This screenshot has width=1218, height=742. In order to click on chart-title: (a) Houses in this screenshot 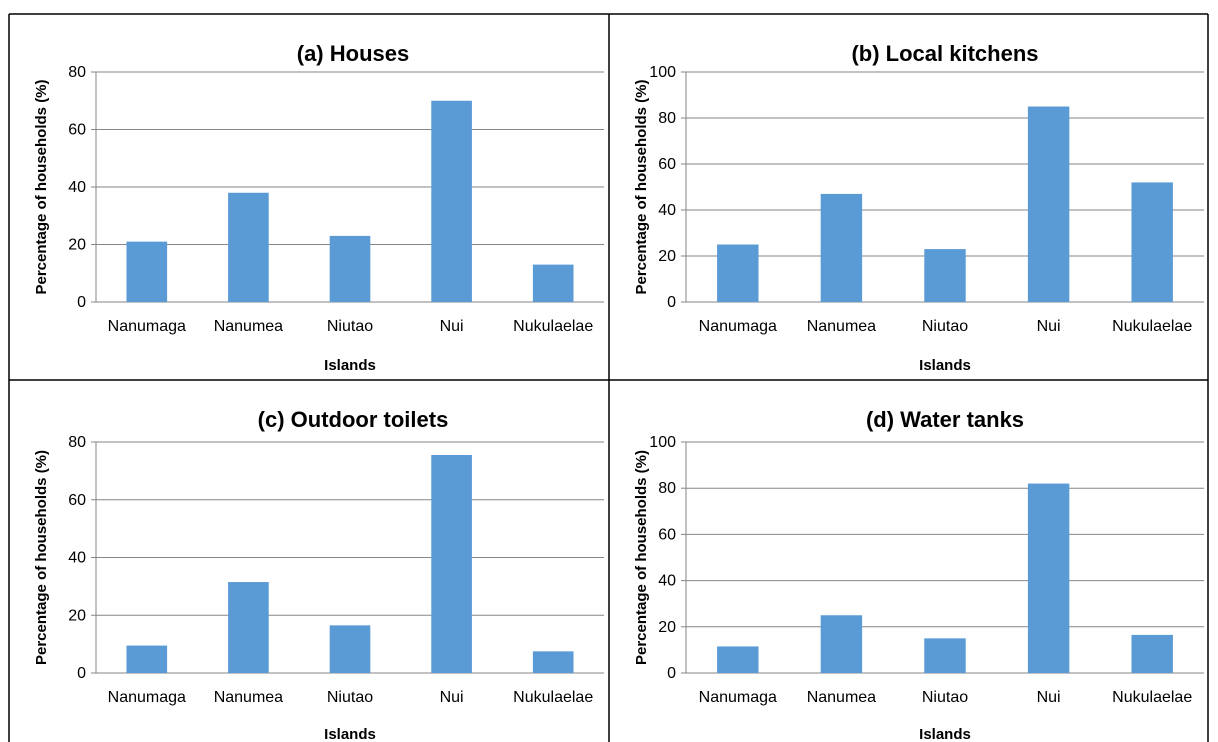, I will do `click(353, 53)`.